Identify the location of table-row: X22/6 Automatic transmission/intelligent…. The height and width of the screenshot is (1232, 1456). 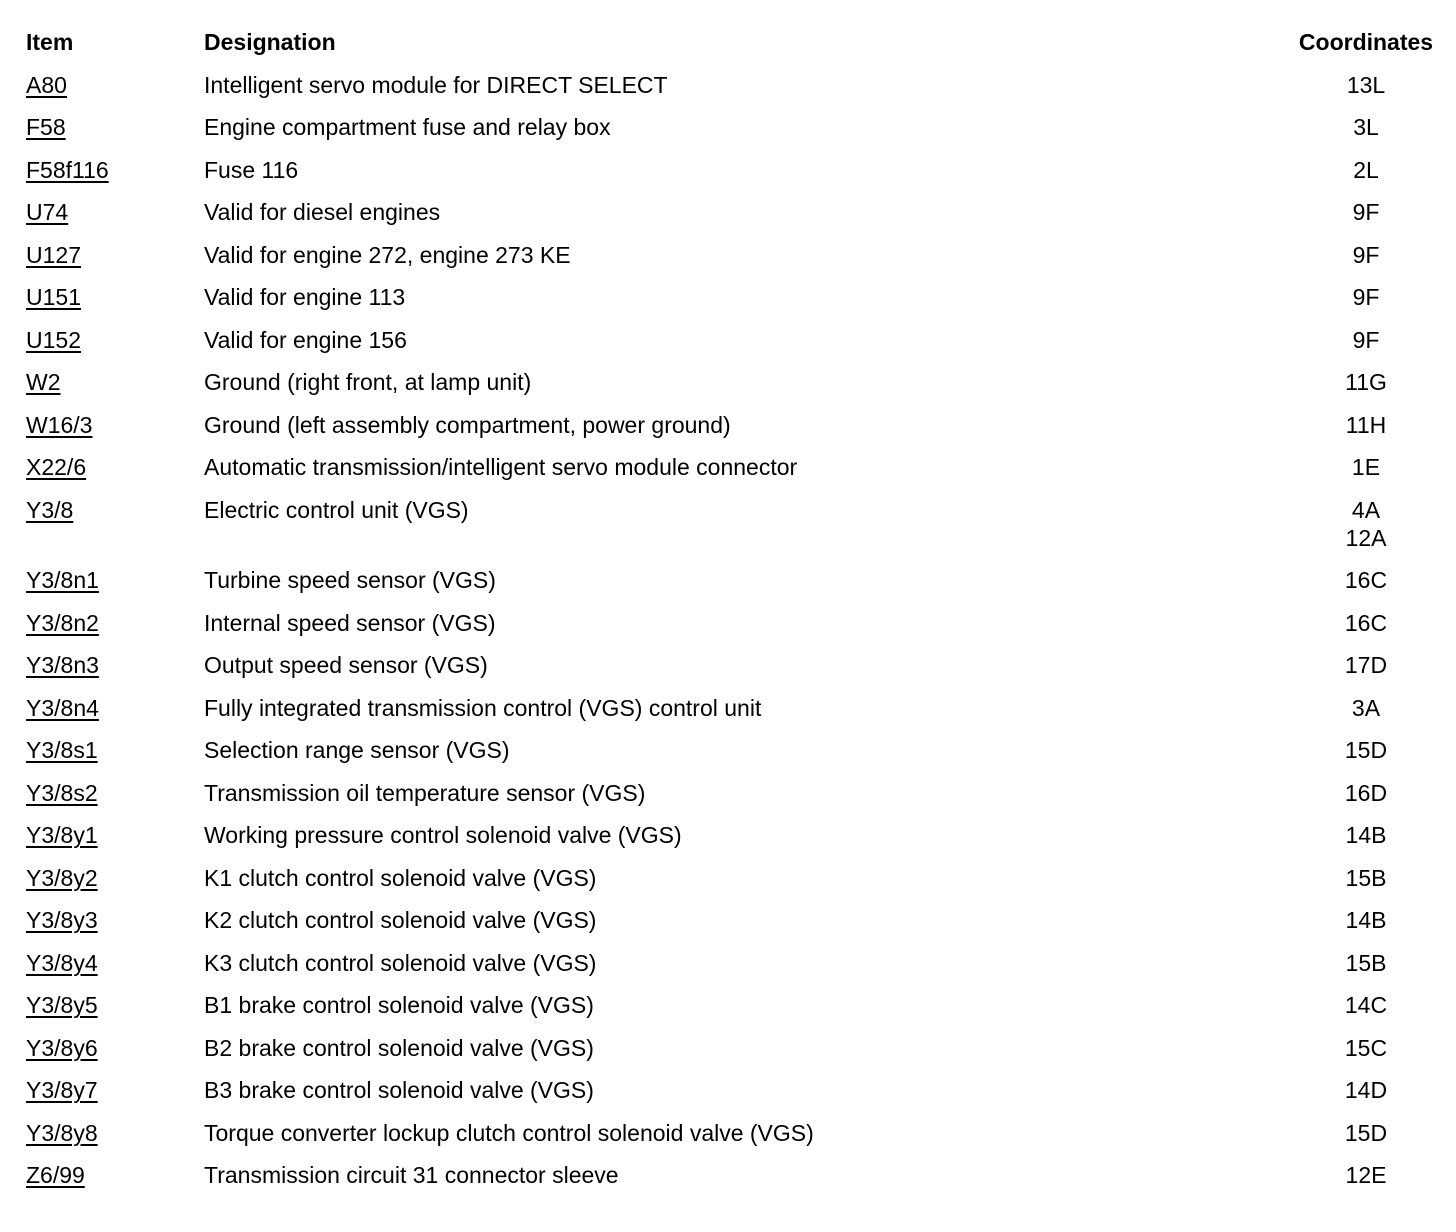
(733, 467).